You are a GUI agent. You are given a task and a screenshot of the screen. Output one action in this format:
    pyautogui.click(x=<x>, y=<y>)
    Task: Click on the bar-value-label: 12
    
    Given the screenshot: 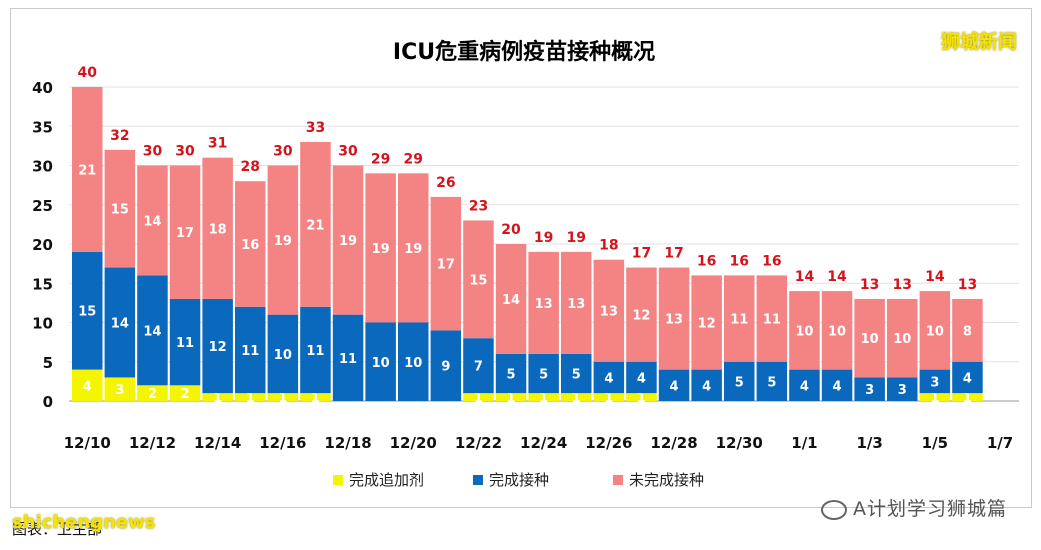 What is the action you would take?
    pyautogui.click(x=707, y=324)
    